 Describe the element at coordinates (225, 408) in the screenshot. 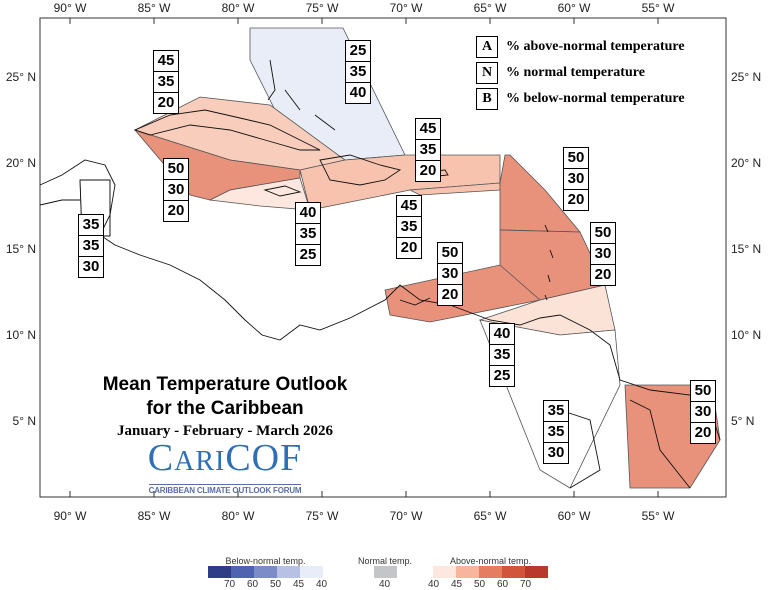

I see `title-line2: for the Caribbean` at that location.